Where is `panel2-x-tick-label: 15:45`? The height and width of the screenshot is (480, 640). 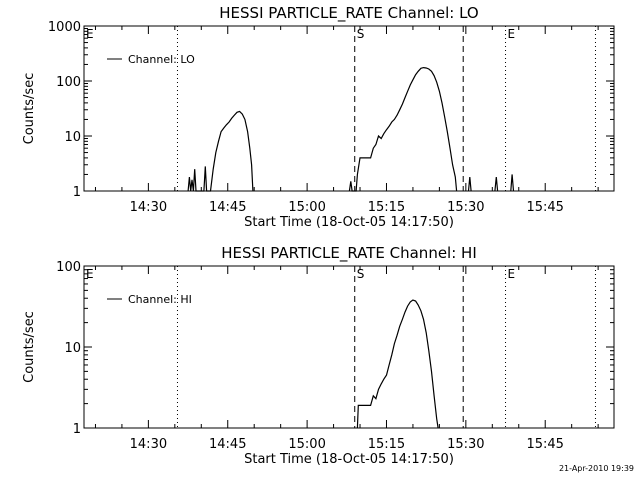
panel2-x-tick-label: 15:45 is located at coordinates (544, 444).